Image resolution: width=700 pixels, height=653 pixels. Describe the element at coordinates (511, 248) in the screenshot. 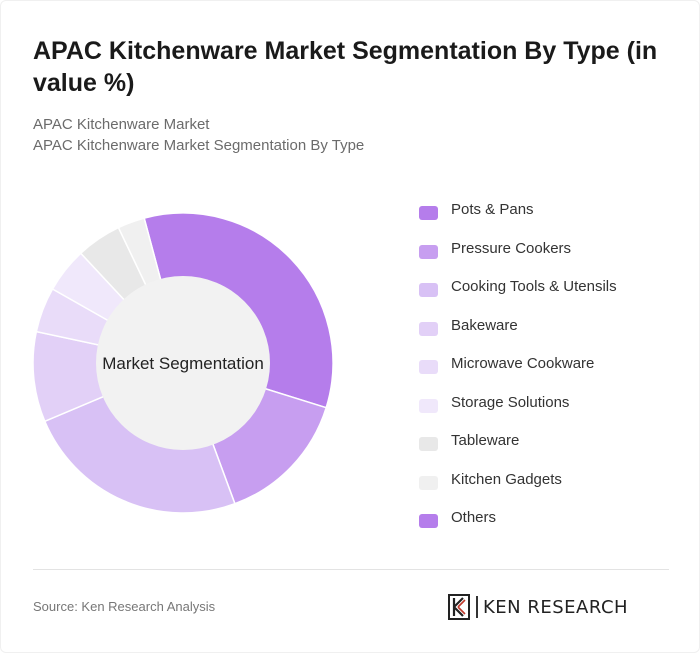

I see `legend-label: Pressure Cookers` at that location.